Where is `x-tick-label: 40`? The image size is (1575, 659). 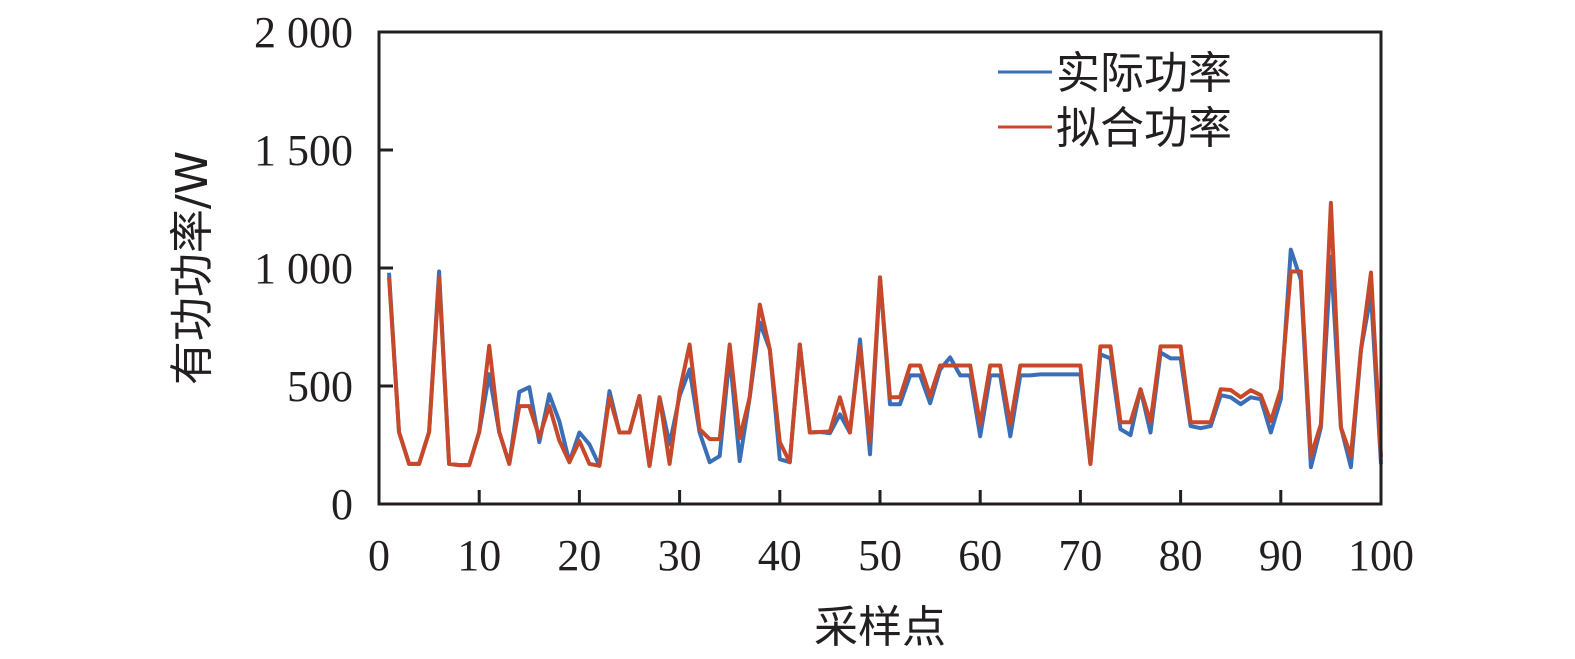
x-tick-label: 40 is located at coordinates (780, 555).